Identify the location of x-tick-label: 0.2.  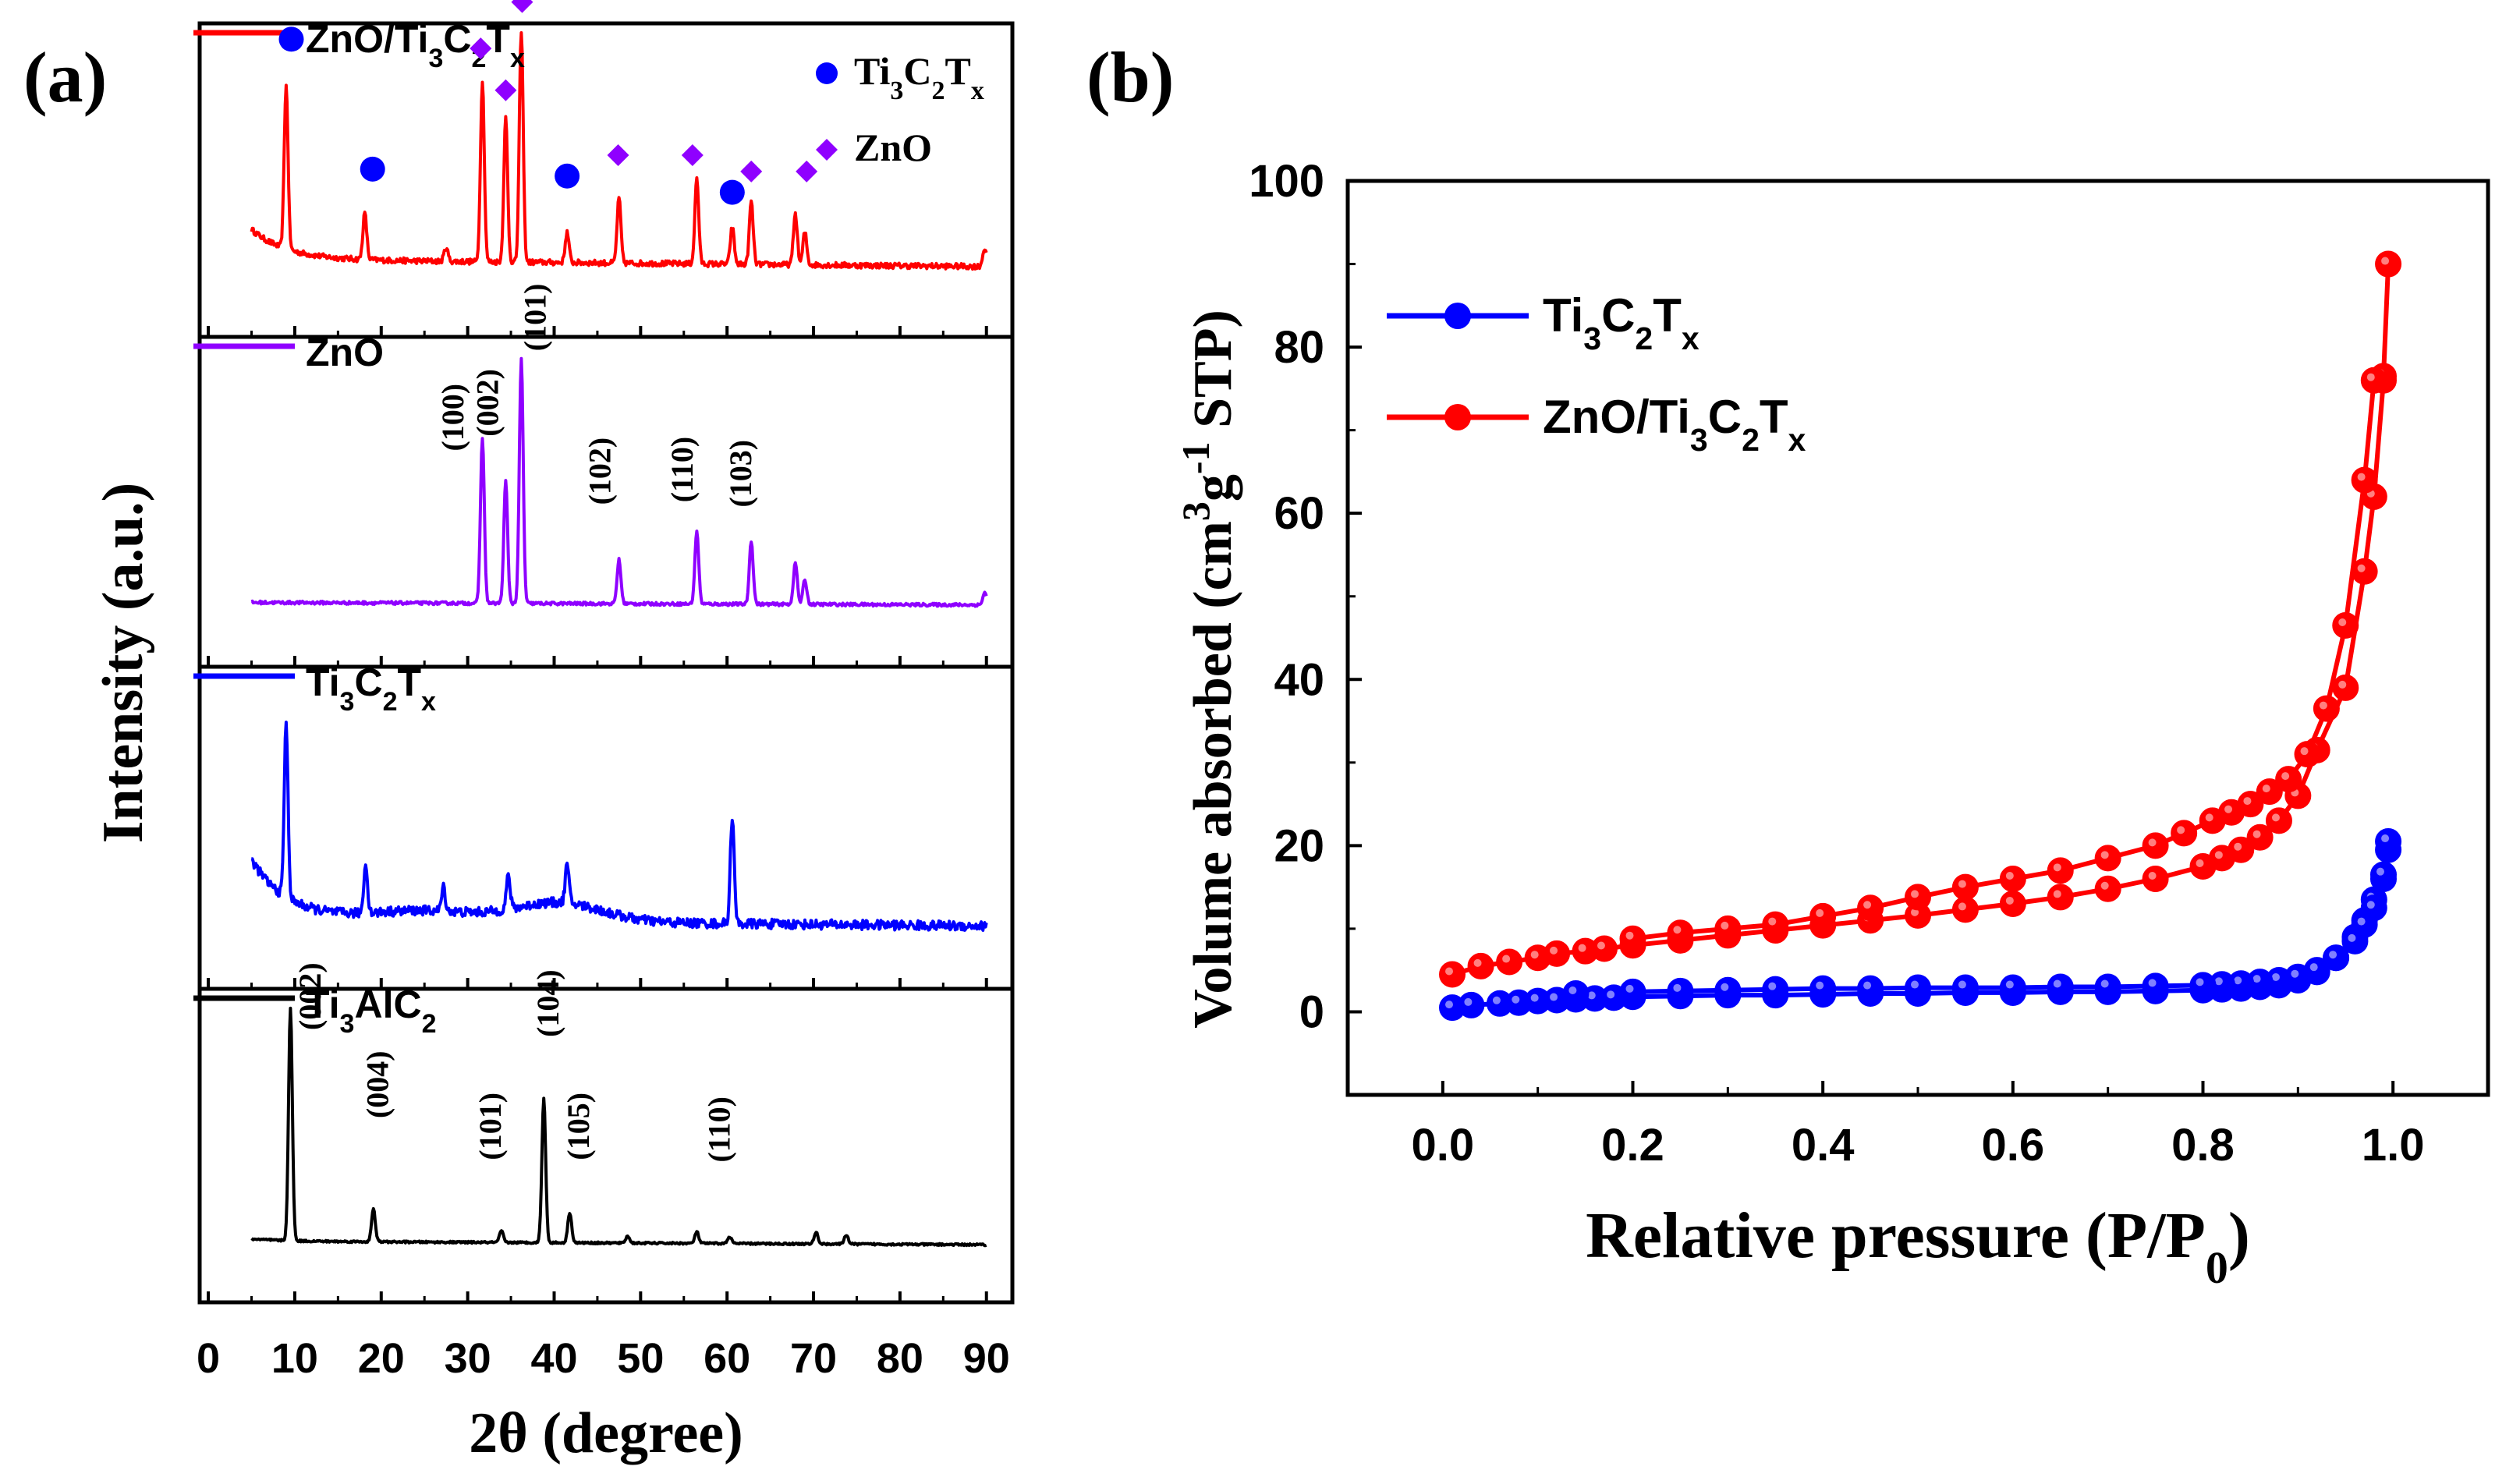
(1633, 1145).